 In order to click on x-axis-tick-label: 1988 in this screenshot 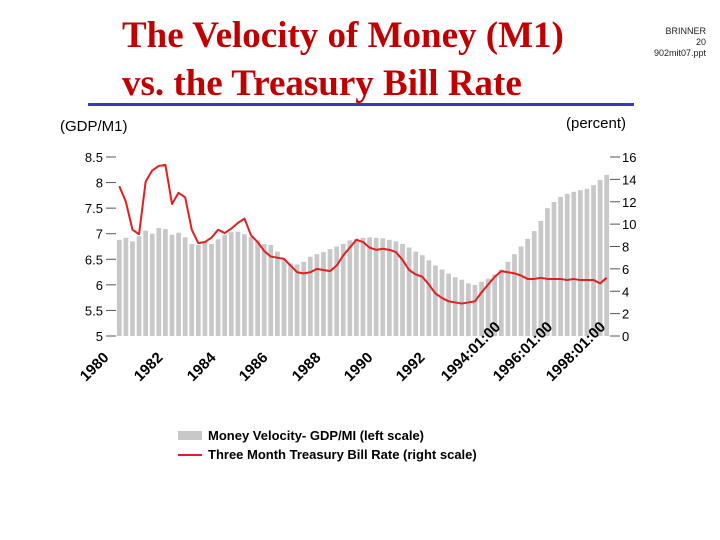, I will do `click(307, 367)`.